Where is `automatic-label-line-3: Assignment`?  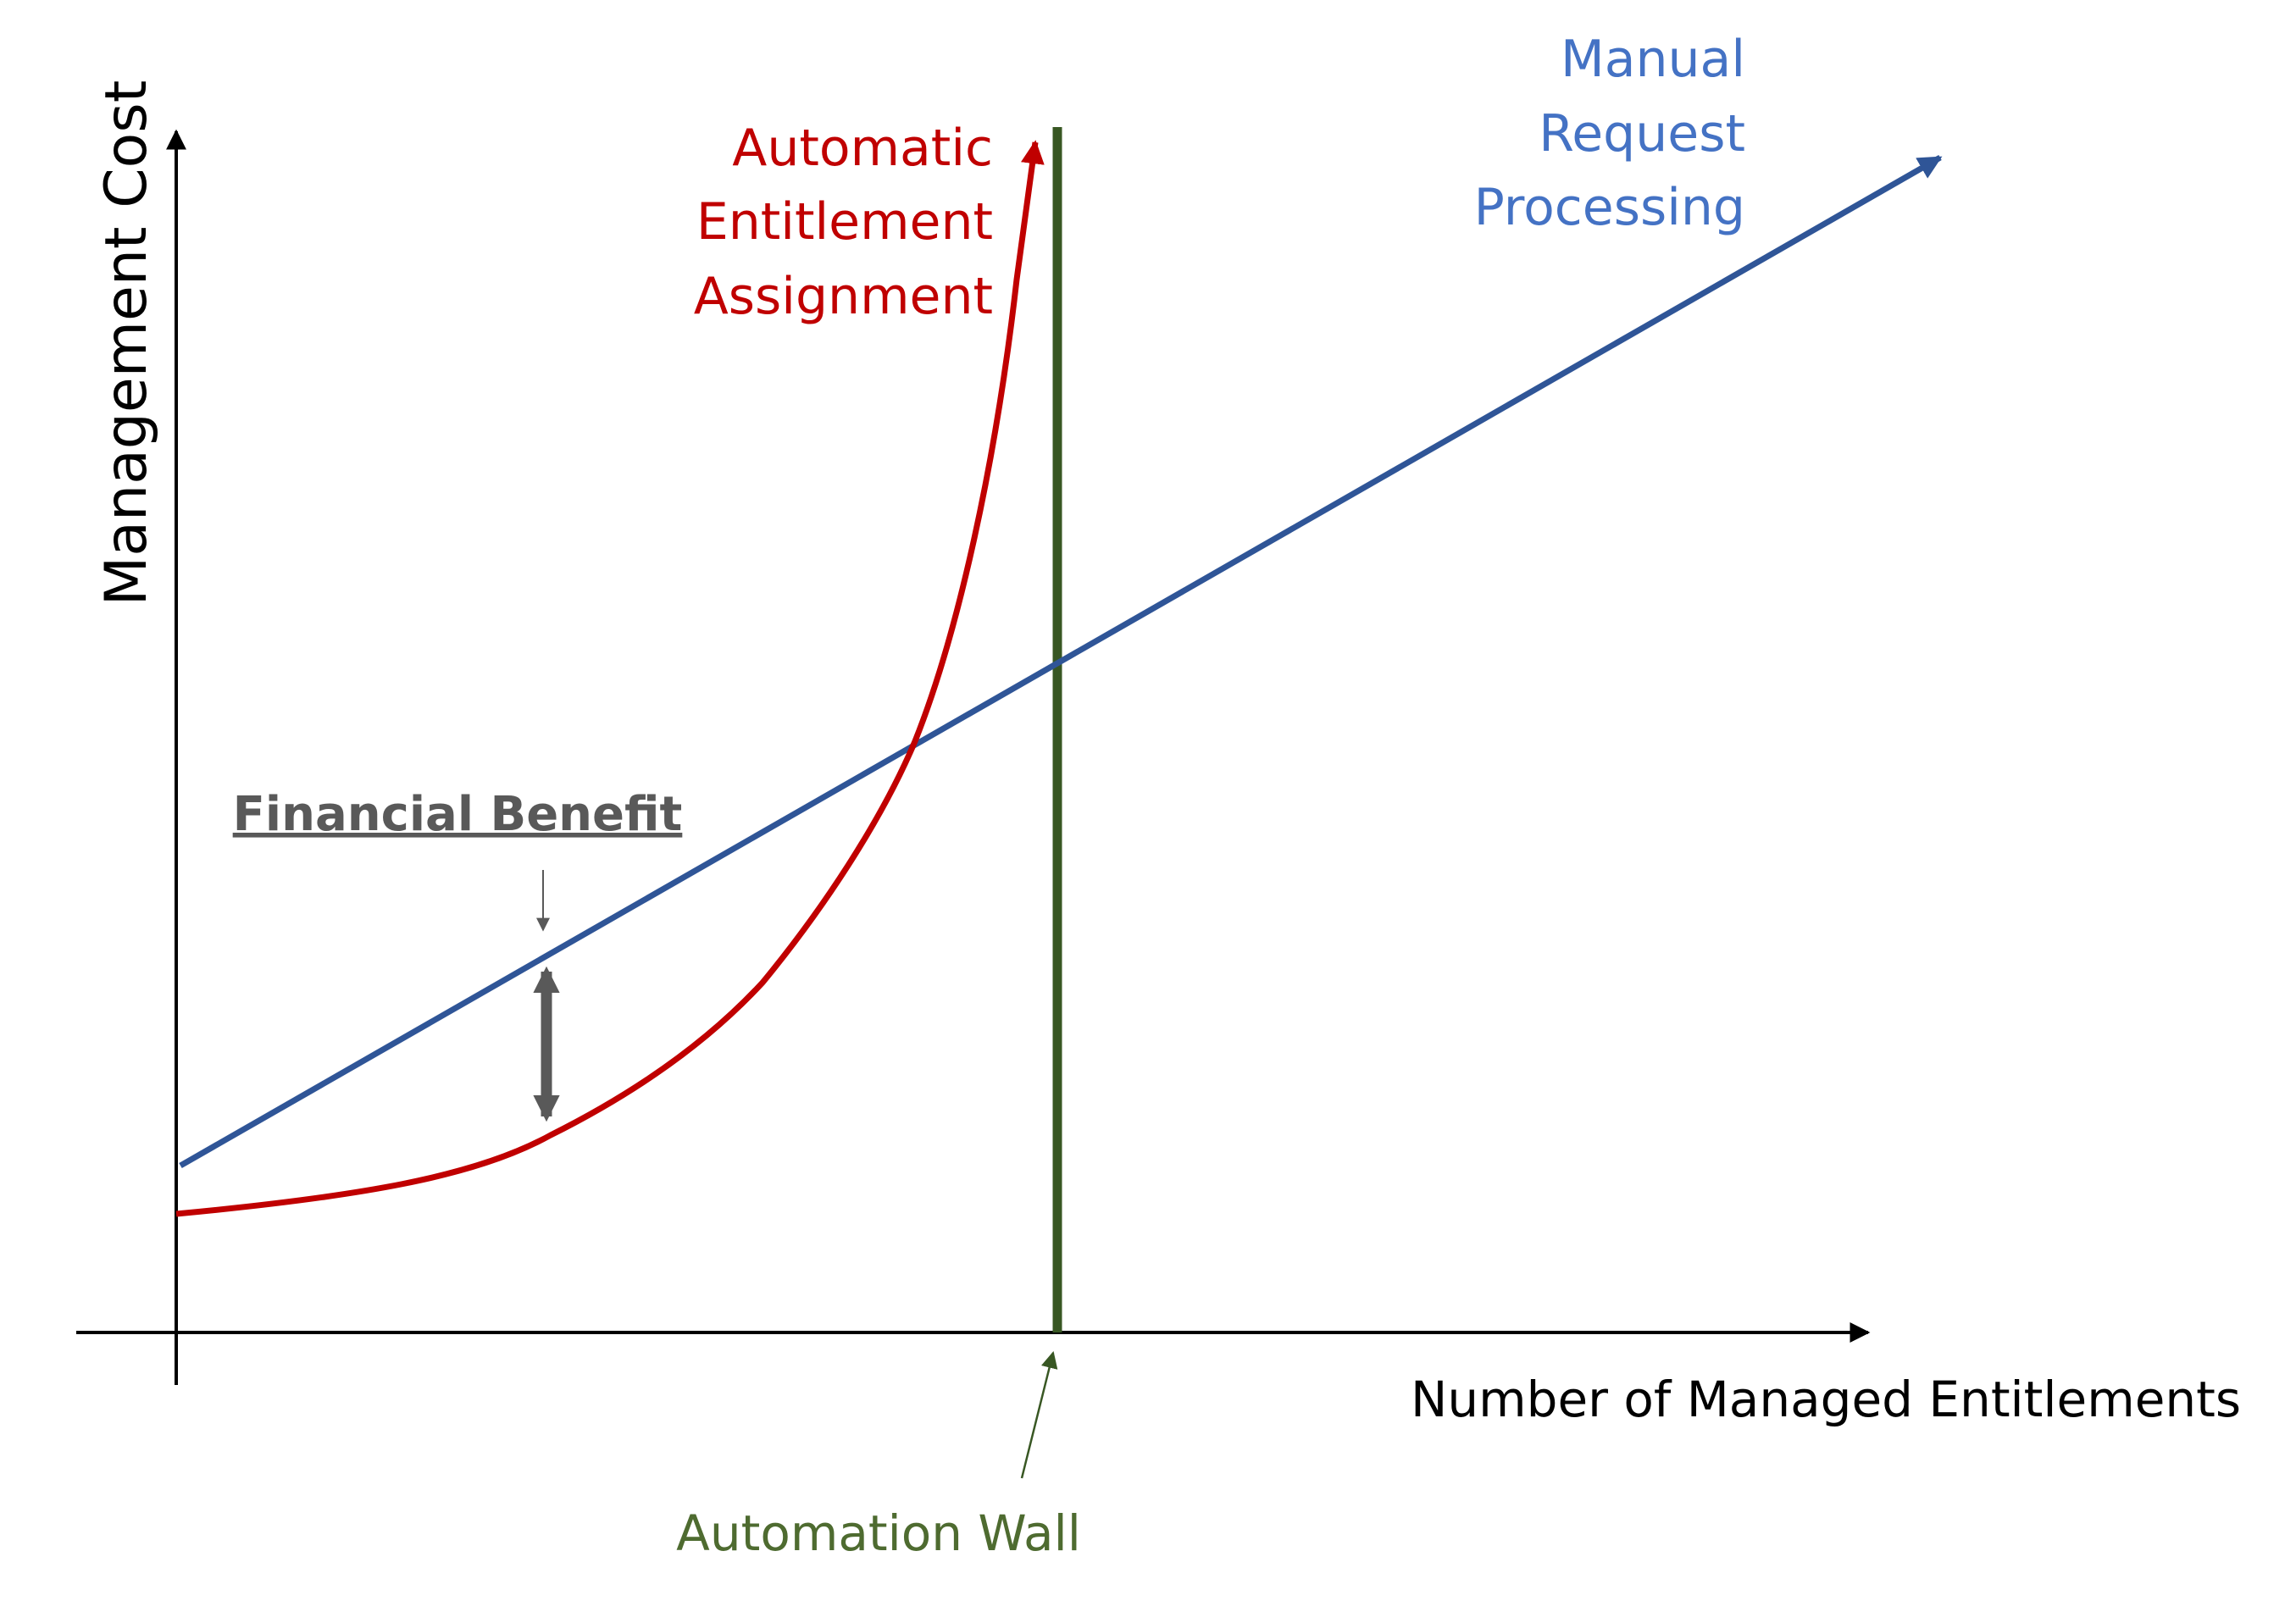
automatic-label-line-3: Assignment is located at coordinates (843, 296).